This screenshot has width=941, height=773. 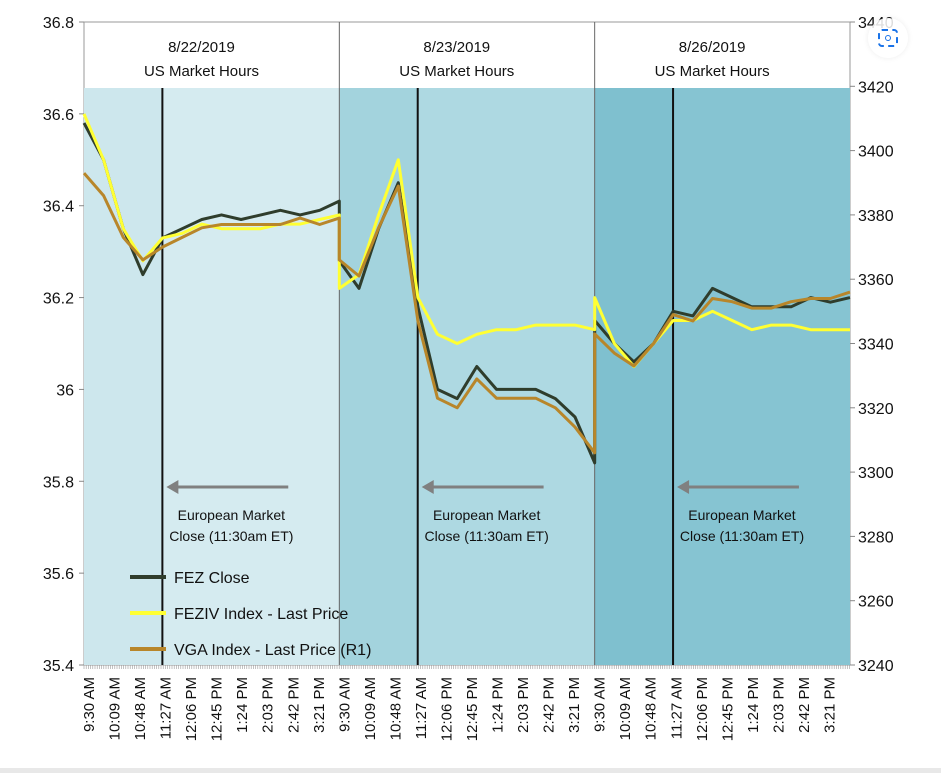 I want to click on y-right-tick-label: 3320, so click(x=876, y=409).